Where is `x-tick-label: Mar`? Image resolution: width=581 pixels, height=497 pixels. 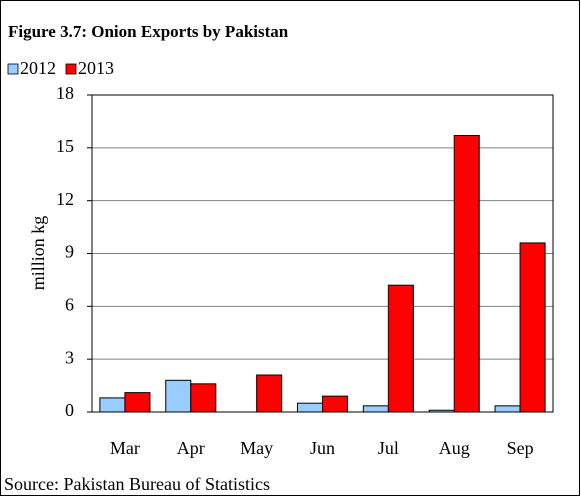
x-tick-label: Mar is located at coordinates (125, 448).